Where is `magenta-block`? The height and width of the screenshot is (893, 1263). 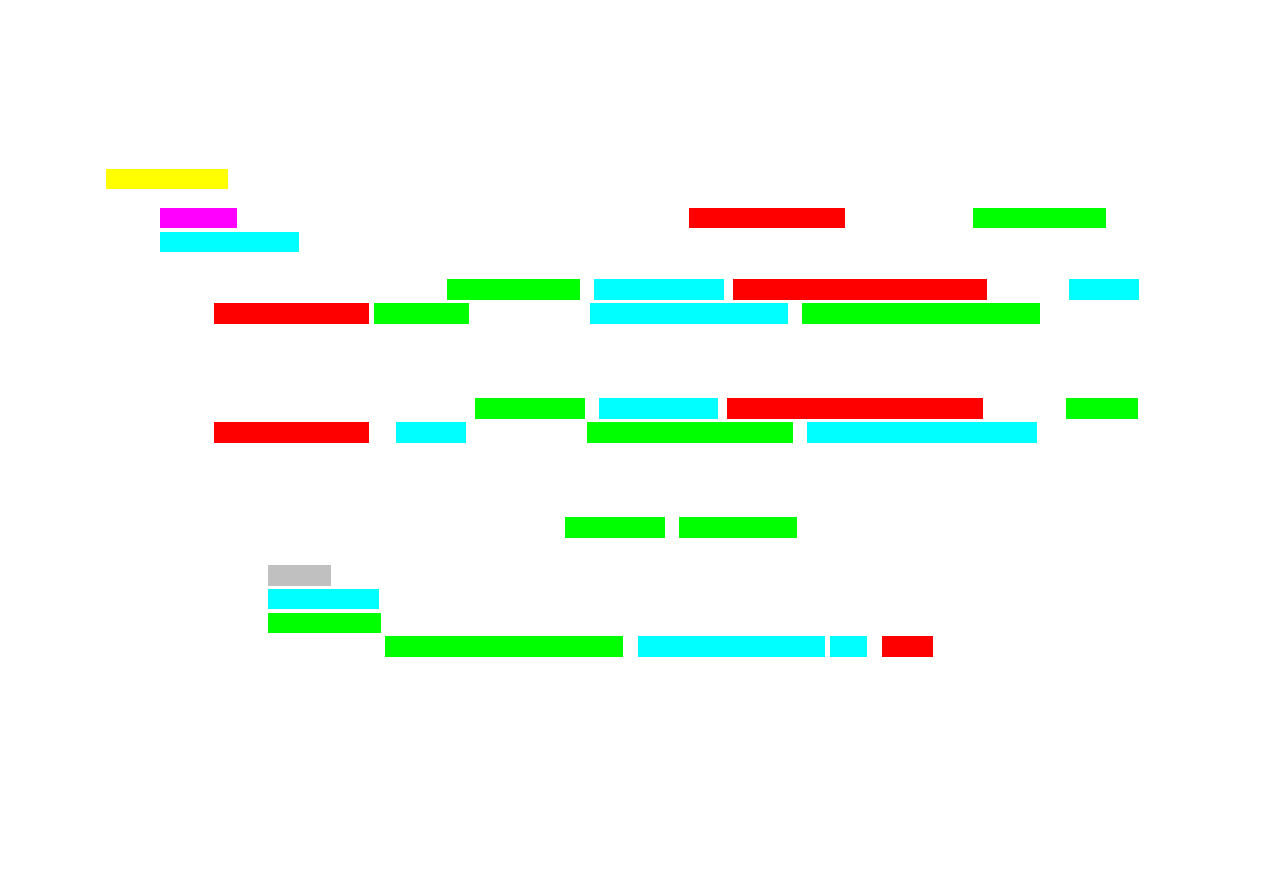
magenta-block is located at coordinates (198, 218).